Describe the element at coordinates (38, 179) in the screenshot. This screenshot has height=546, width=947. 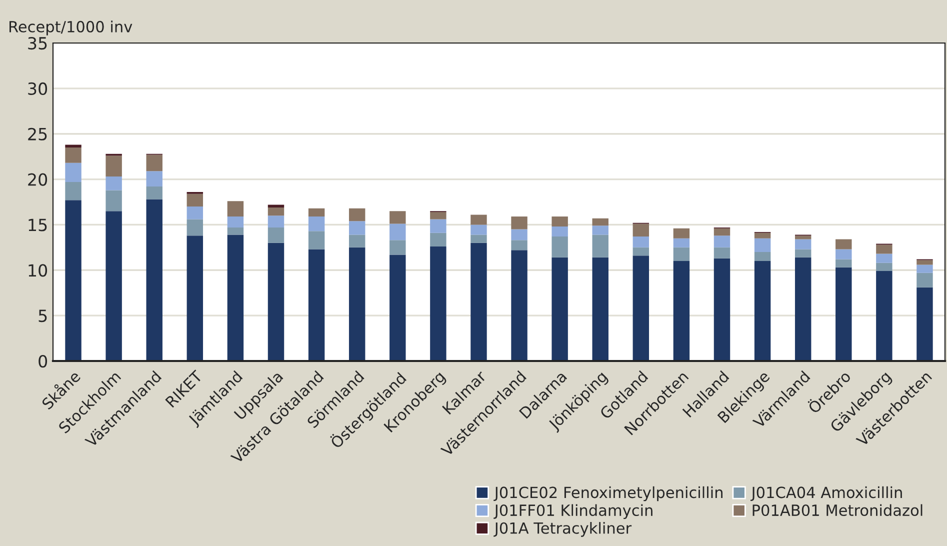
I see `y-tick-label: 20` at that location.